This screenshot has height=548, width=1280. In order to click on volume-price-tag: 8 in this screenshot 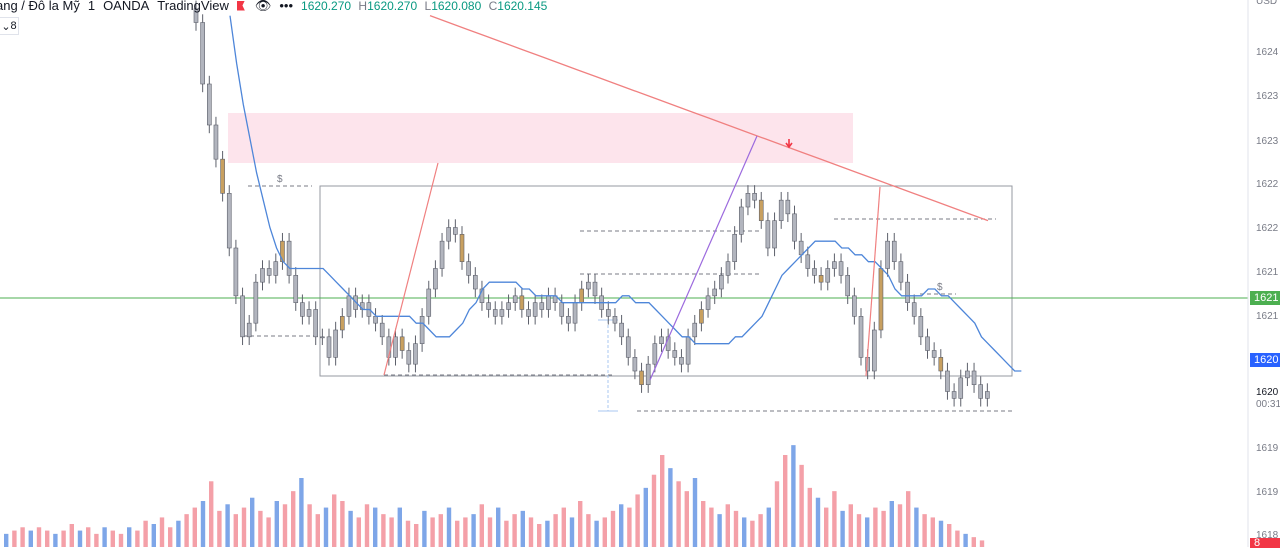, I will do `click(1265, 543)`.